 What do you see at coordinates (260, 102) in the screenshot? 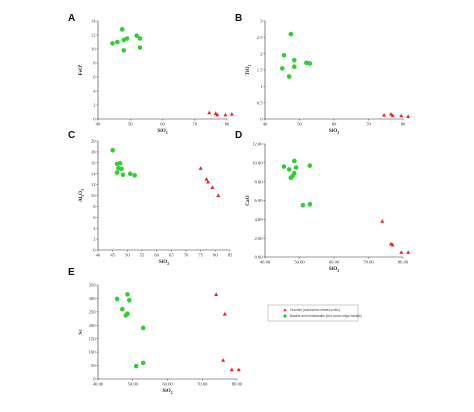
I see `y-tick-label: 0.5` at bounding box center [260, 102].